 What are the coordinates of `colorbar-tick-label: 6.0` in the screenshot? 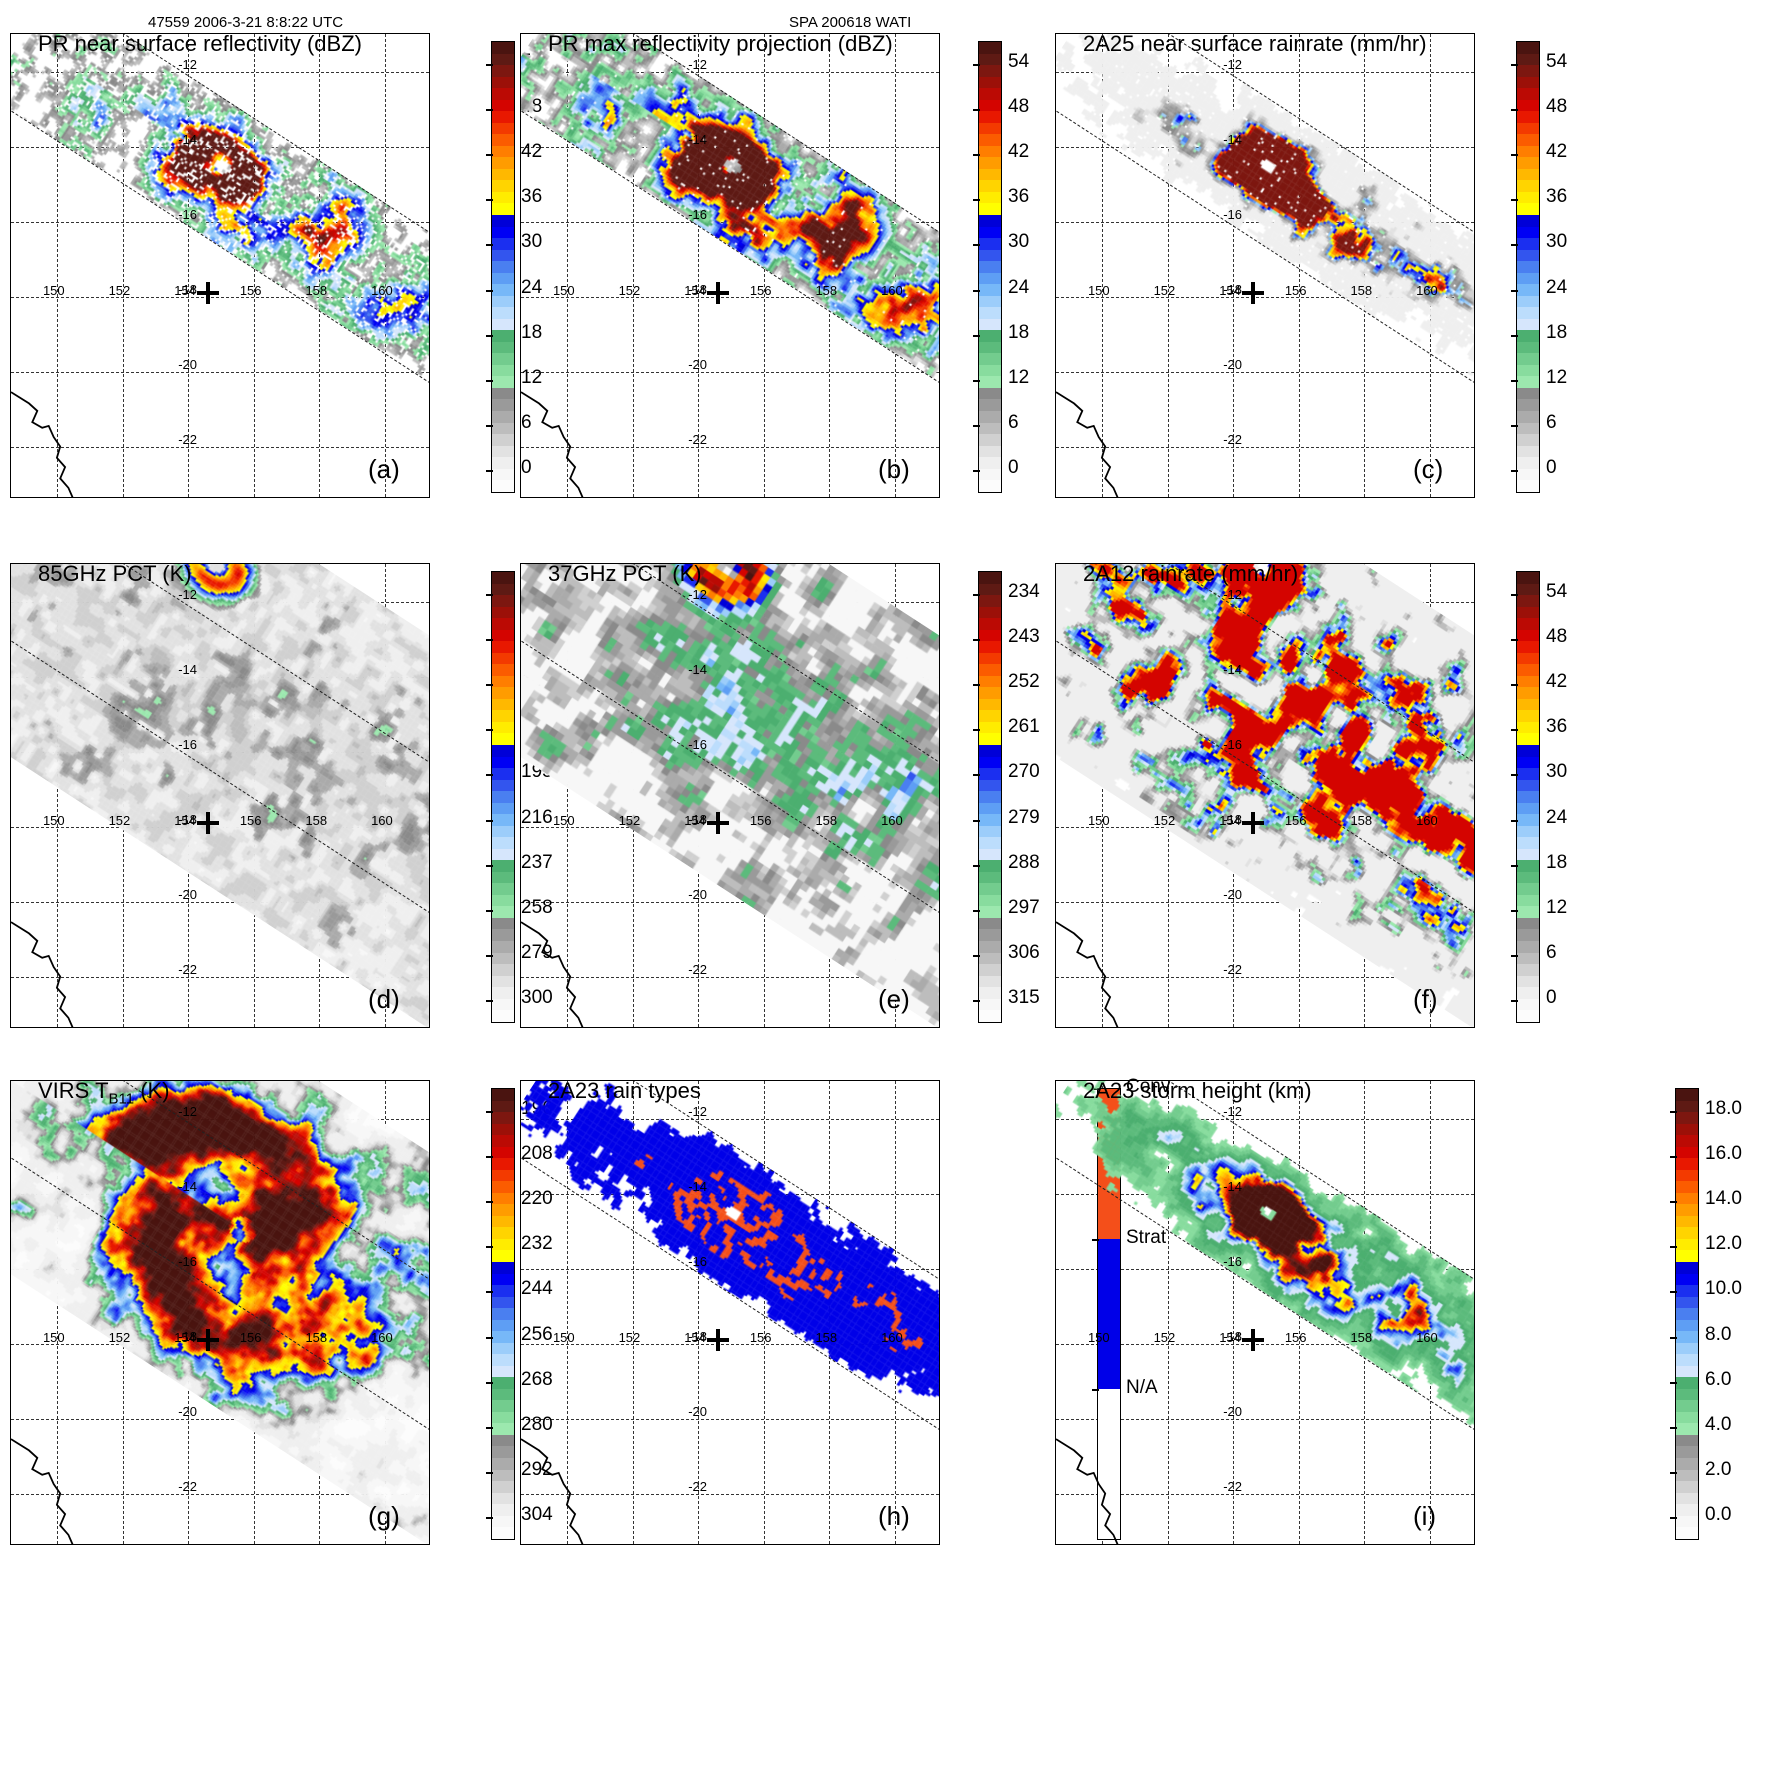 It's located at (1718, 1379).